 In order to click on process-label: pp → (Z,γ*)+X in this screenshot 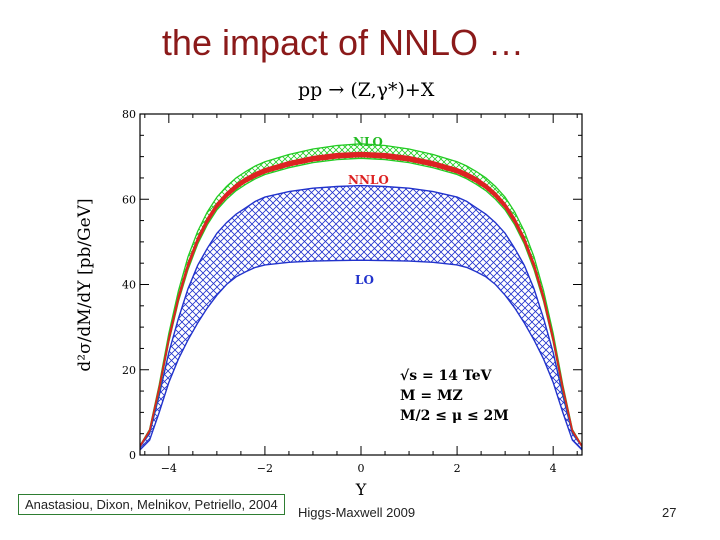, I will do `click(366, 90)`.